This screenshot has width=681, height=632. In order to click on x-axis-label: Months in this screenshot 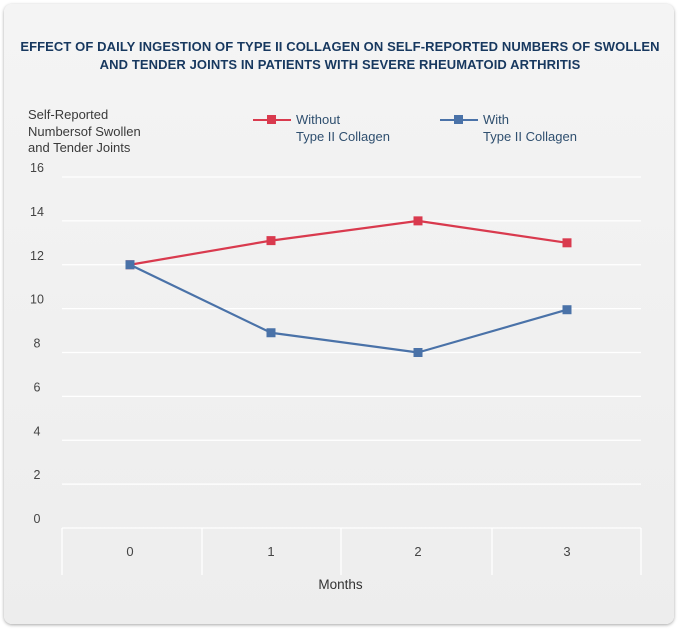, I will do `click(340, 584)`.